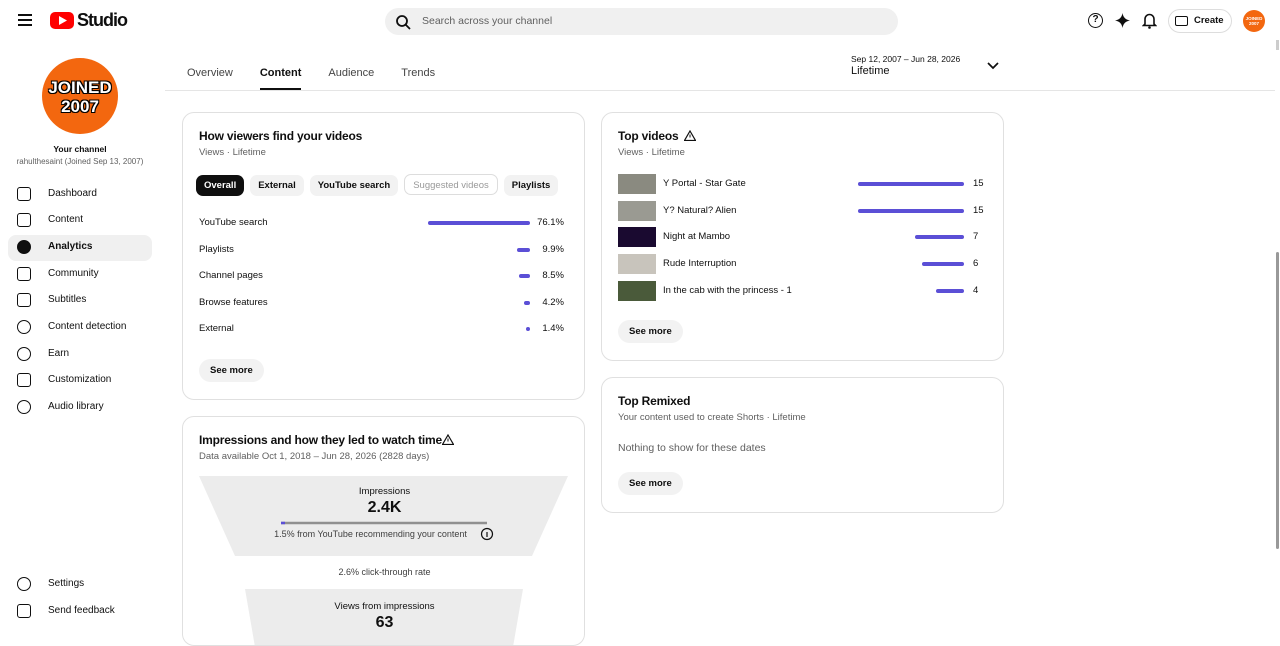 The width and height of the screenshot is (1280, 646). What do you see at coordinates (641, 21) in the screenshot?
I see `search-box: Search across your channel` at bounding box center [641, 21].